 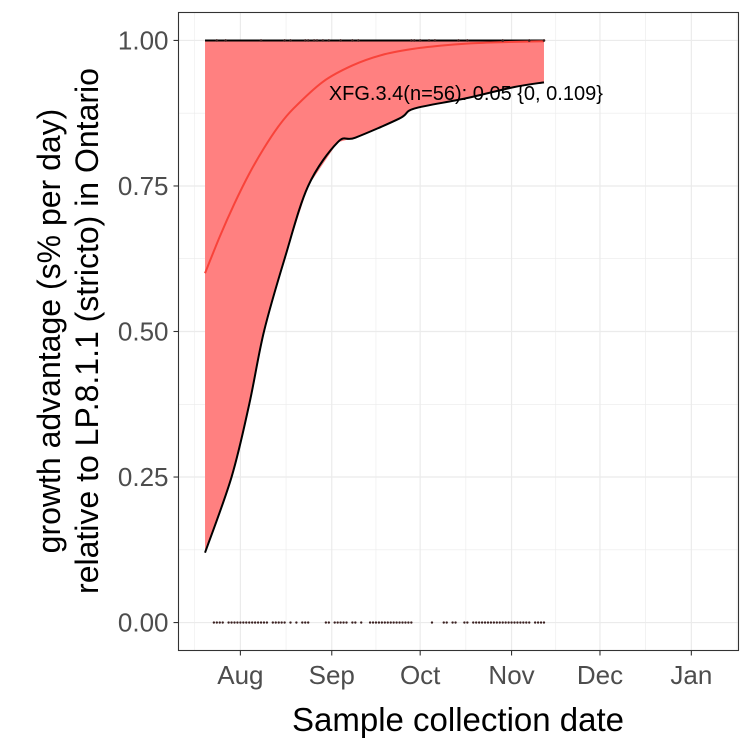 What do you see at coordinates (374, 157) in the screenshot?
I see `fit-line` at bounding box center [374, 157].